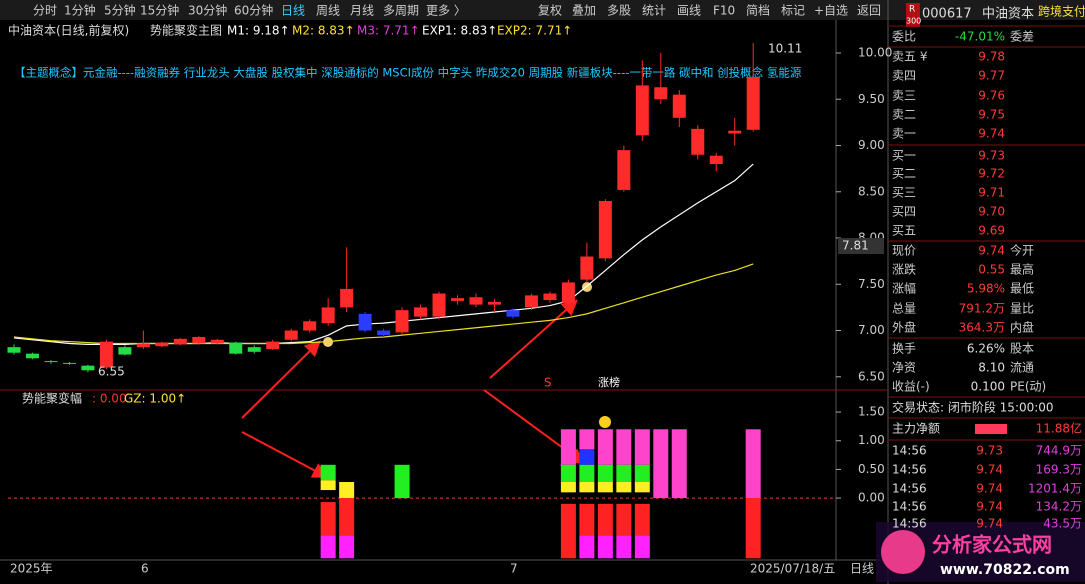  What do you see at coordinates (446, 11) in the screenshot?
I see `toolbar-tab: 更多 〉` at bounding box center [446, 11].